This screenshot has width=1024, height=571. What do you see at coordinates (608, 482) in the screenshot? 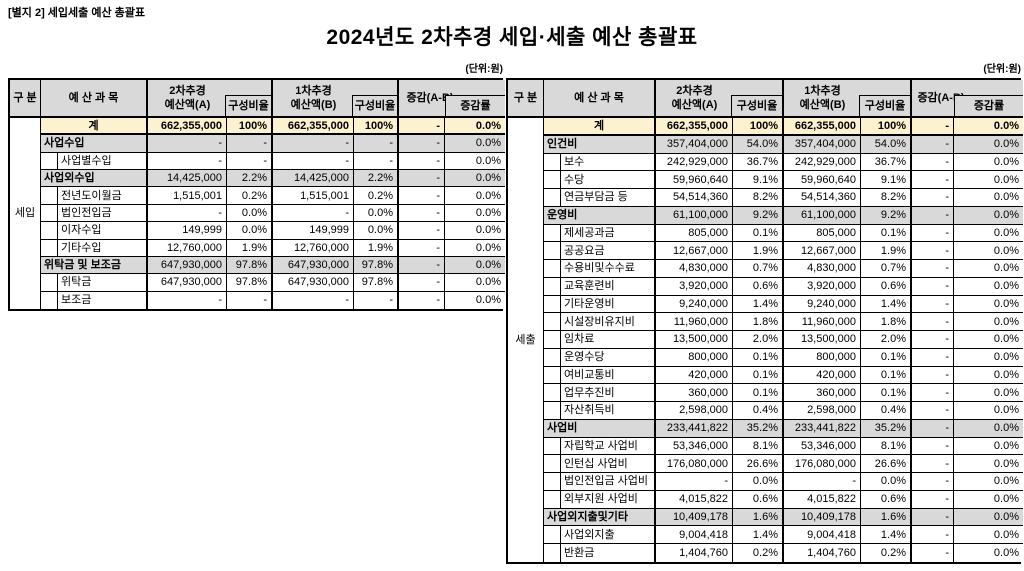
I see `row-label: 법인전입금 사업비` at bounding box center [608, 482].